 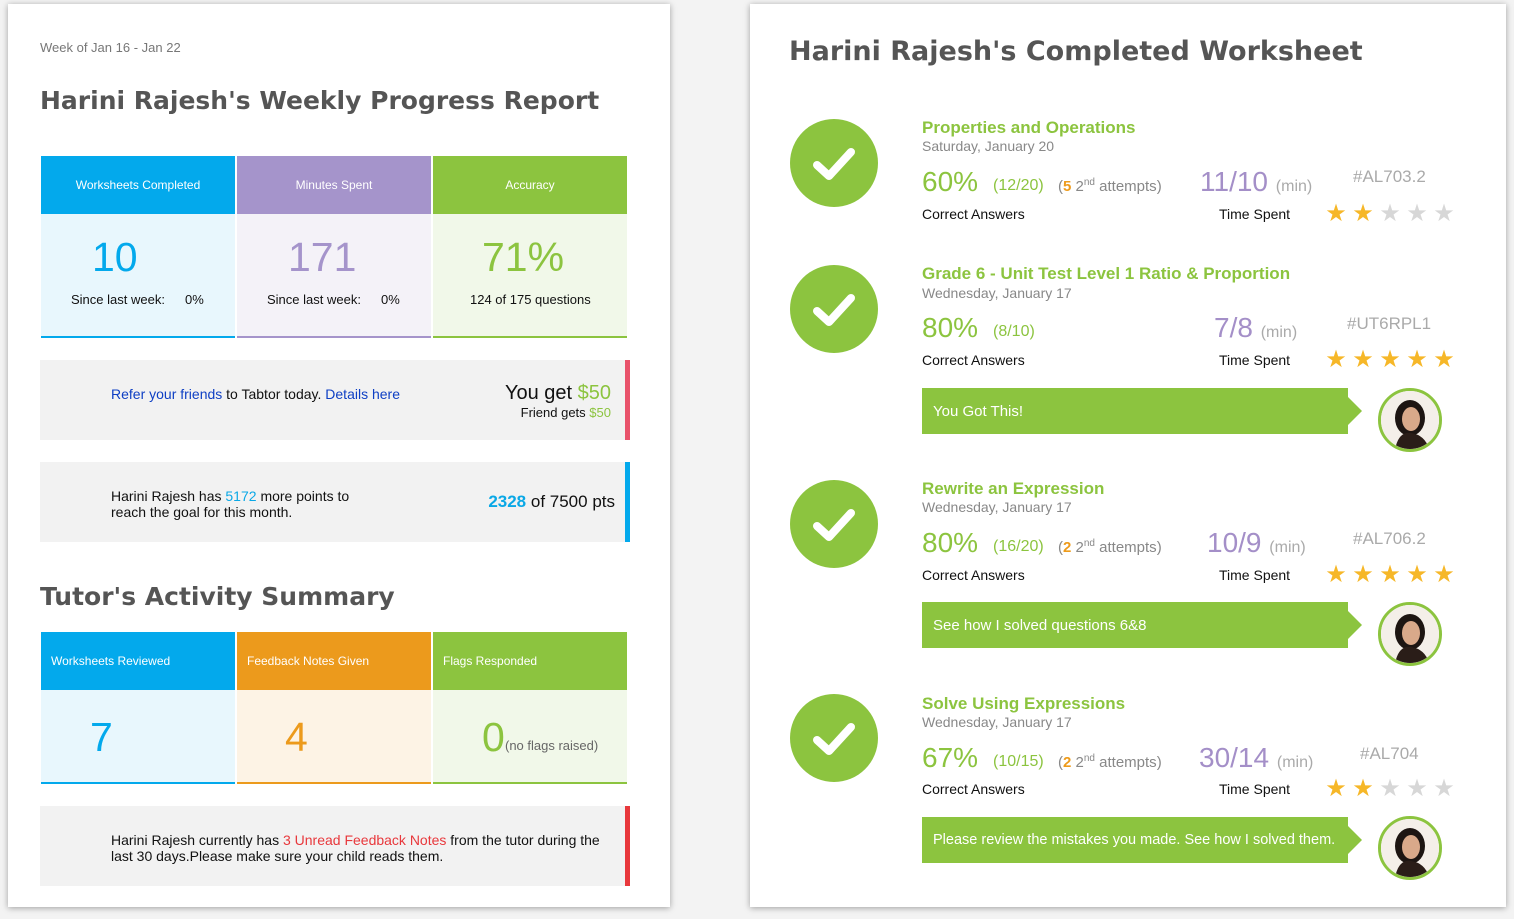 What do you see at coordinates (195, 840) in the screenshot?
I see `feedback-text-start: Harini Rajesh currently has` at bounding box center [195, 840].